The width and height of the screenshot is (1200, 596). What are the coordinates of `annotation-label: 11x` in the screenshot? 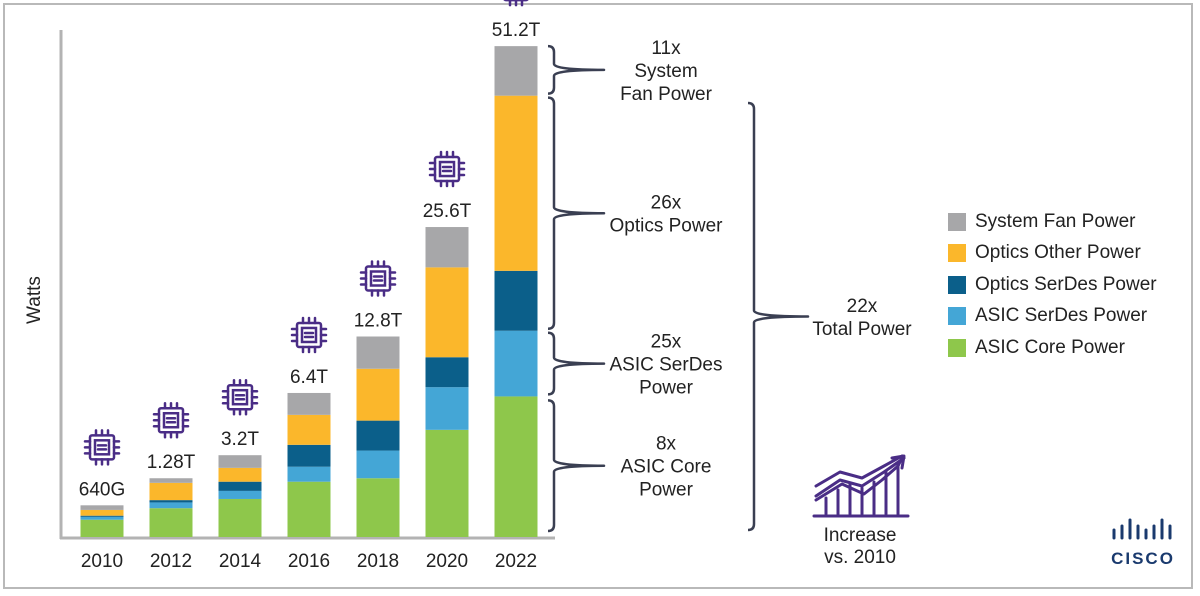 It's located at (666, 48).